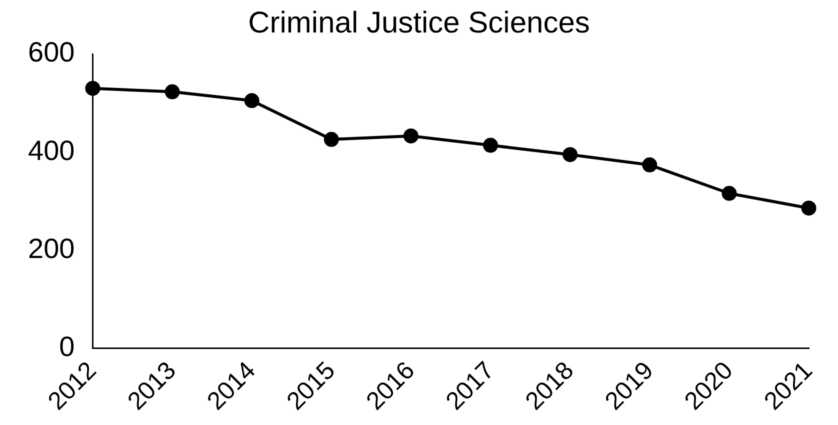 This screenshot has width=838, height=425. Describe the element at coordinates (51, 52) in the screenshot. I see `y-tick-label: 600` at that location.